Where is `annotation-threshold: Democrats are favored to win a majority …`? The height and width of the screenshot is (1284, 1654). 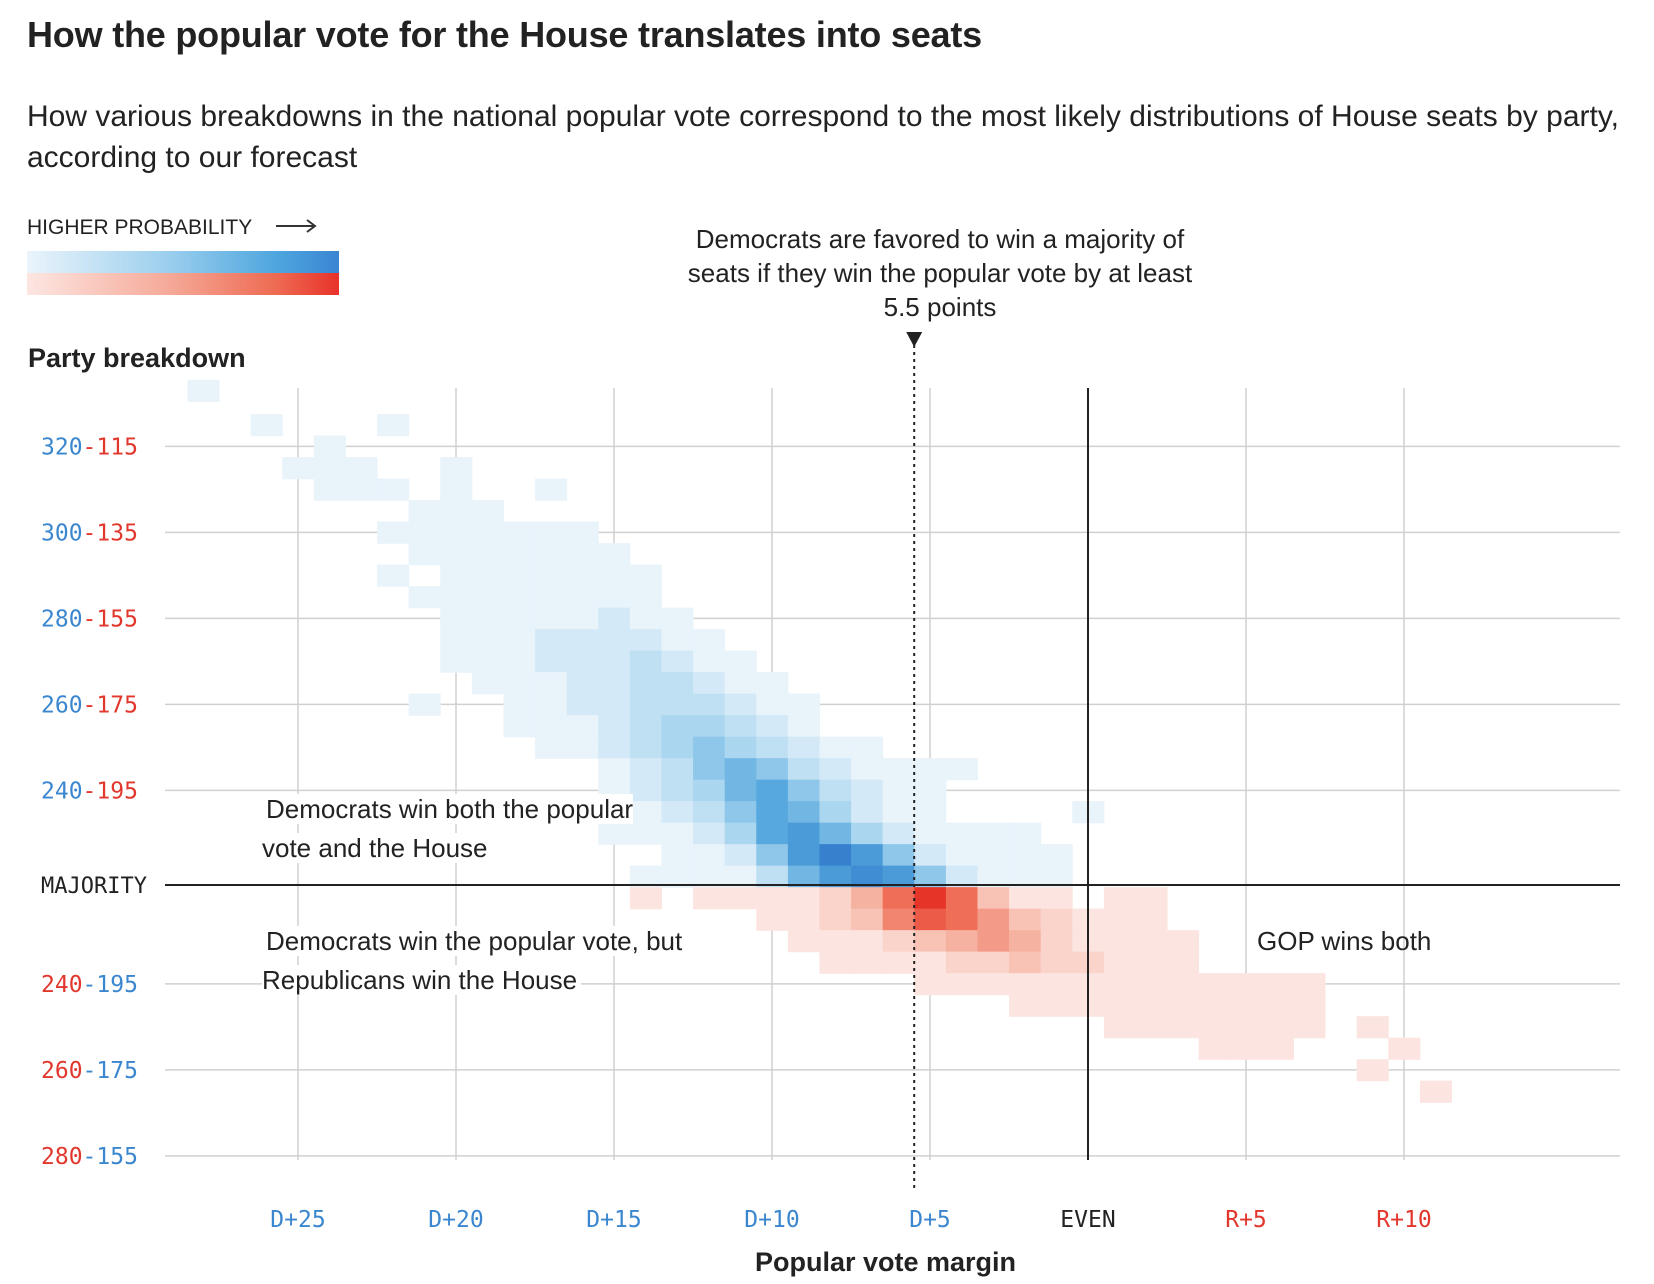 annotation-threshold: Democrats are favored to win a majority … is located at coordinates (940, 273).